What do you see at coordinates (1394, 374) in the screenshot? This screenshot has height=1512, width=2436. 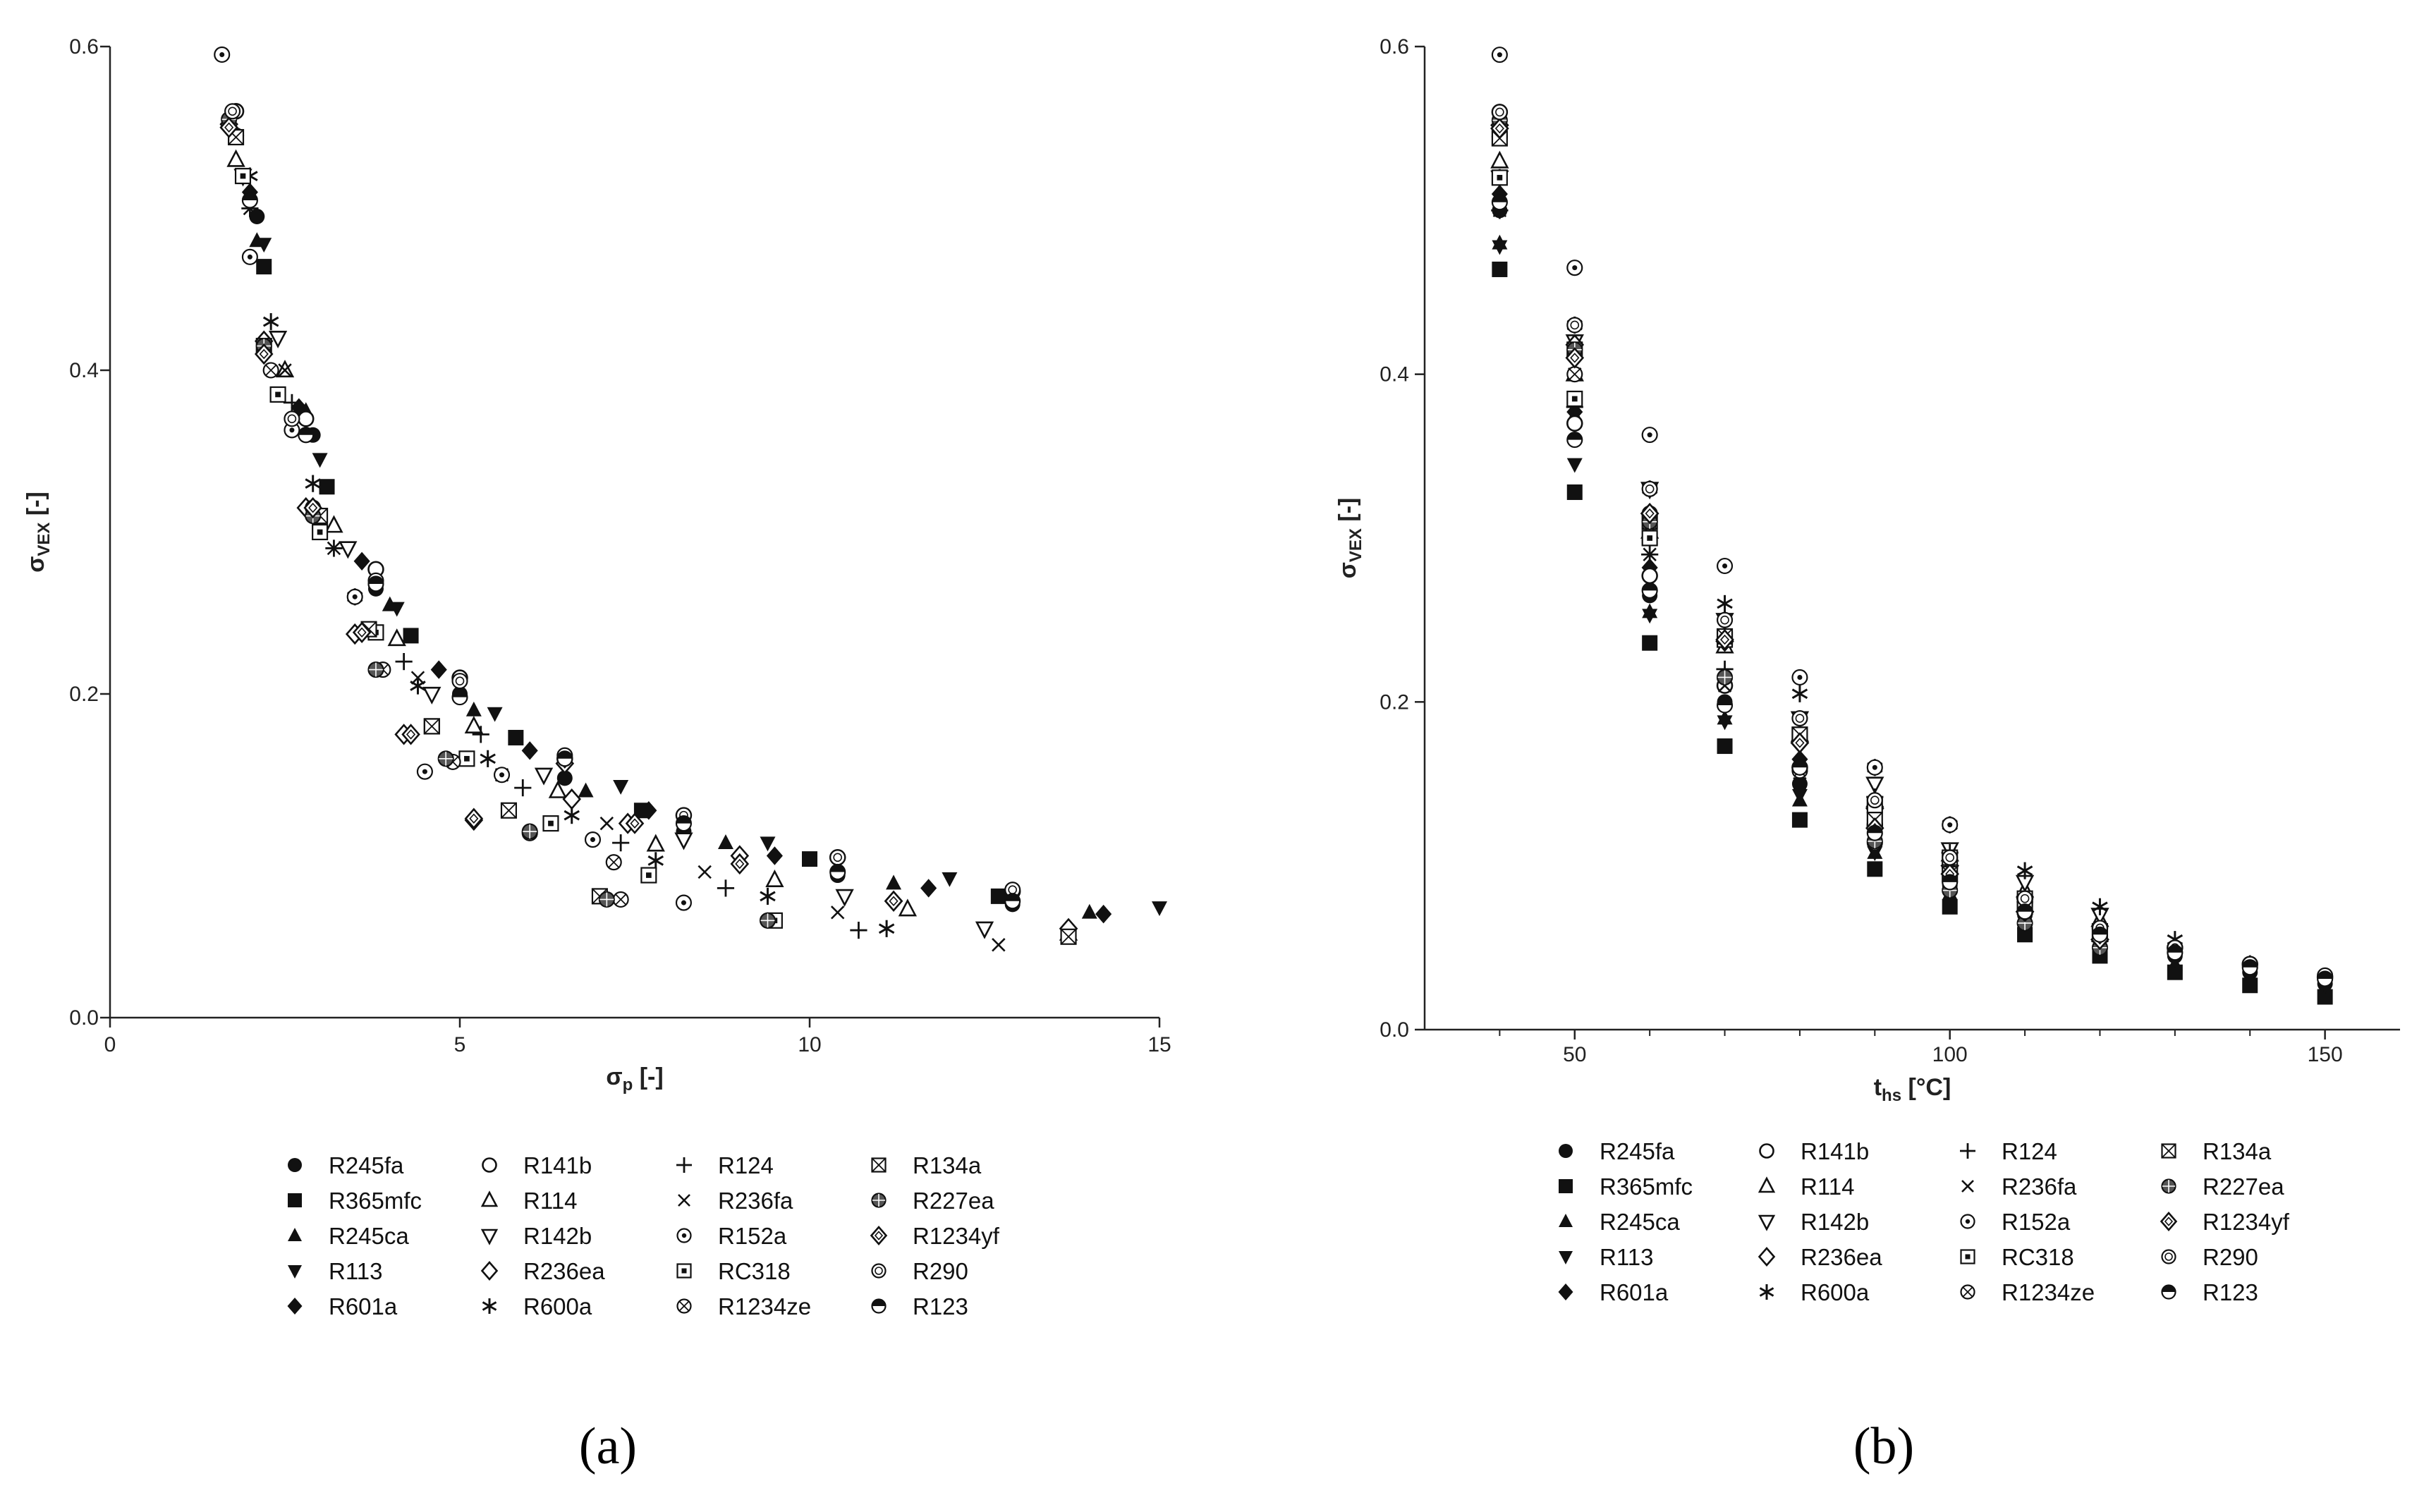 I see `y-tick-label: 0.4` at bounding box center [1394, 374].